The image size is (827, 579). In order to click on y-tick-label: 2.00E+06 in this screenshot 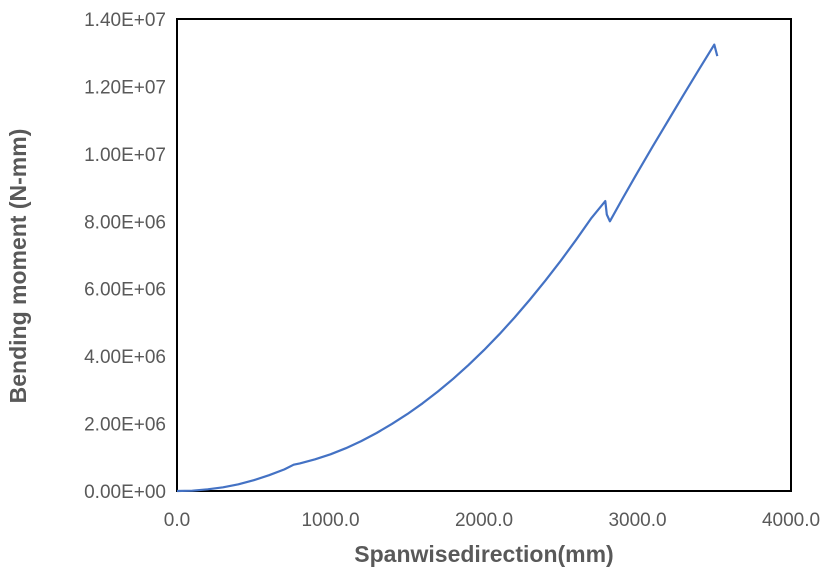, I will do `click(125, 425)`.